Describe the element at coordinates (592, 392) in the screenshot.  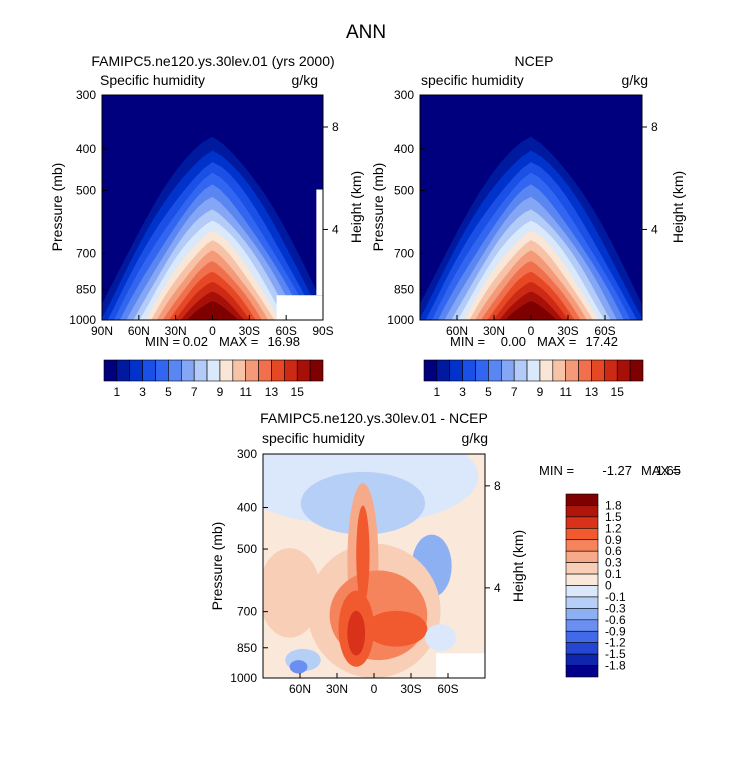
I see `colorbar-label: 13` at that location.